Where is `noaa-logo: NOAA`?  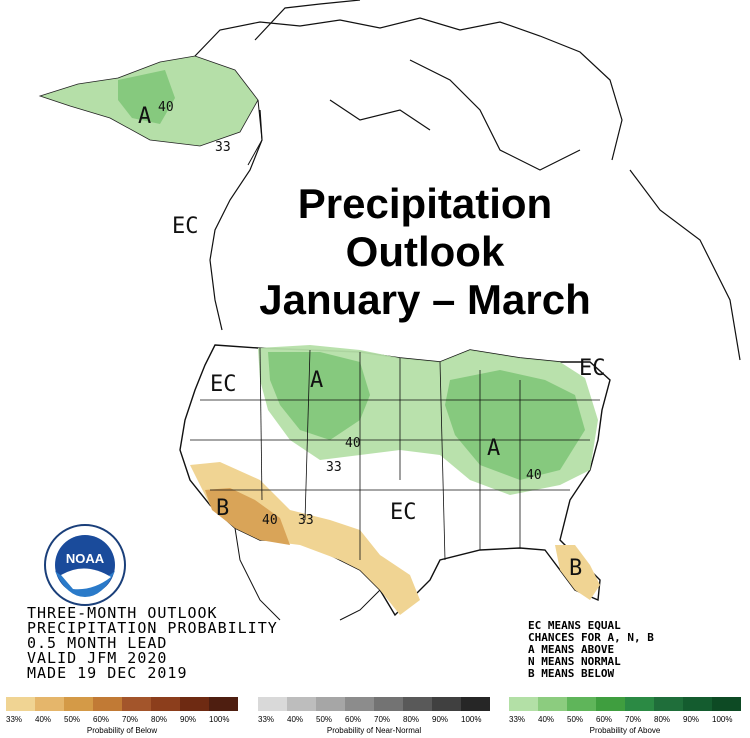
noaa-logo: NOAA is located at coordinates (85, 565).